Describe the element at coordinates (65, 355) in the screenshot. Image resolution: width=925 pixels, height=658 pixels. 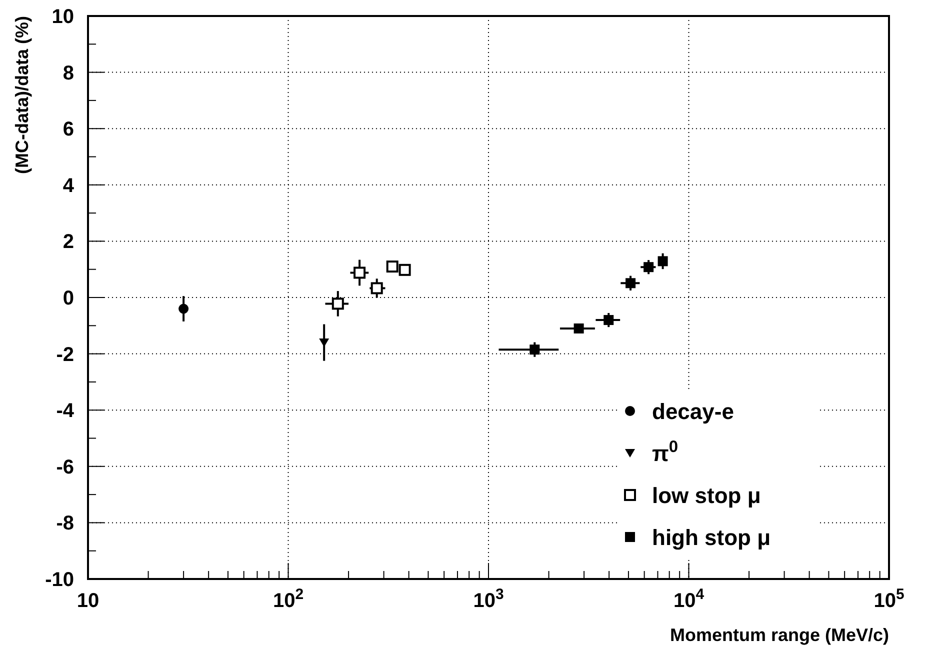
I see `y-tick-label: -2` at that location.